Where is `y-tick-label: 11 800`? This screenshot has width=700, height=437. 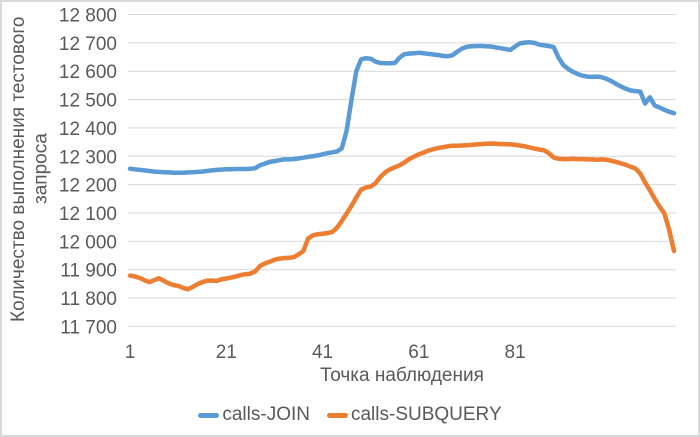
y-tick-label: 11 800 is located at coordinates (88, 299).